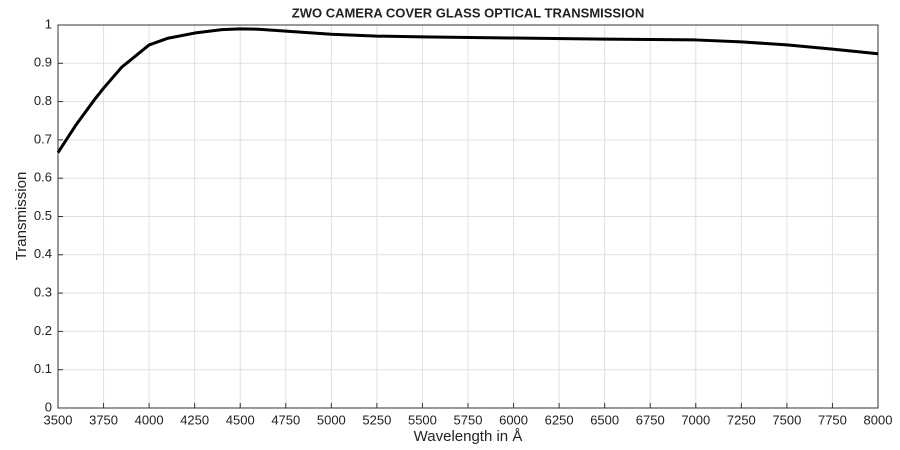 The image size is (900, 450). Describe the element at coordinates (604, 419) in the screenshot. I see `x-tick-label: 6500` at that location.